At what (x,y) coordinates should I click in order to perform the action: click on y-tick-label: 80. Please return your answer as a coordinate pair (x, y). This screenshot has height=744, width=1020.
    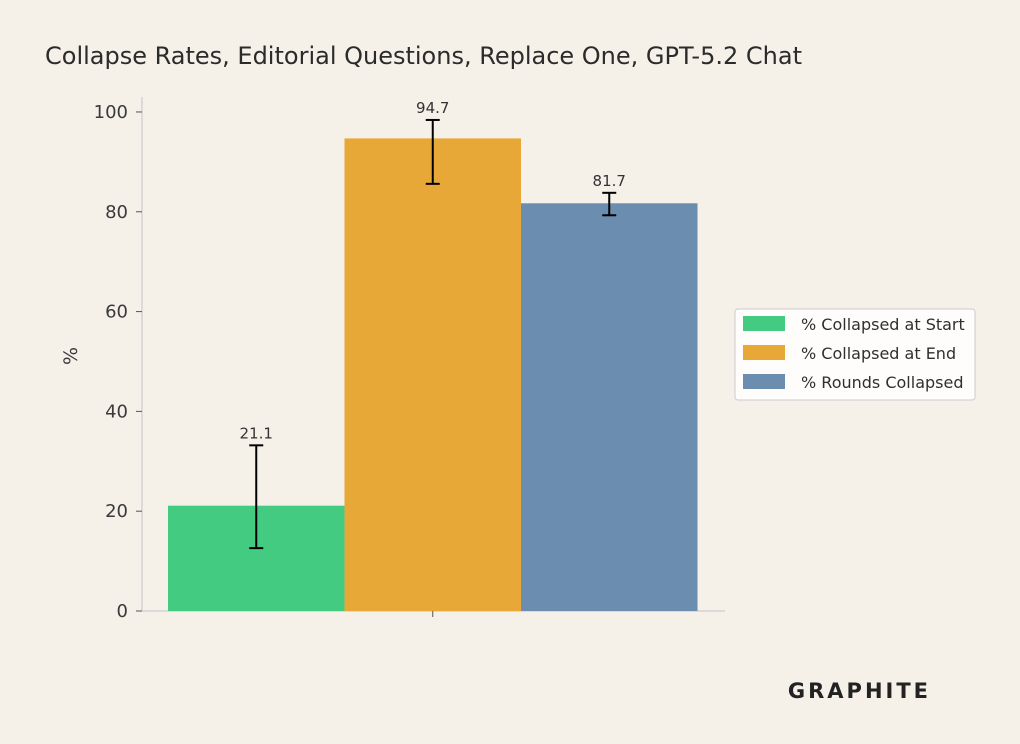
    Looking at the image, I should click on (116, 212).